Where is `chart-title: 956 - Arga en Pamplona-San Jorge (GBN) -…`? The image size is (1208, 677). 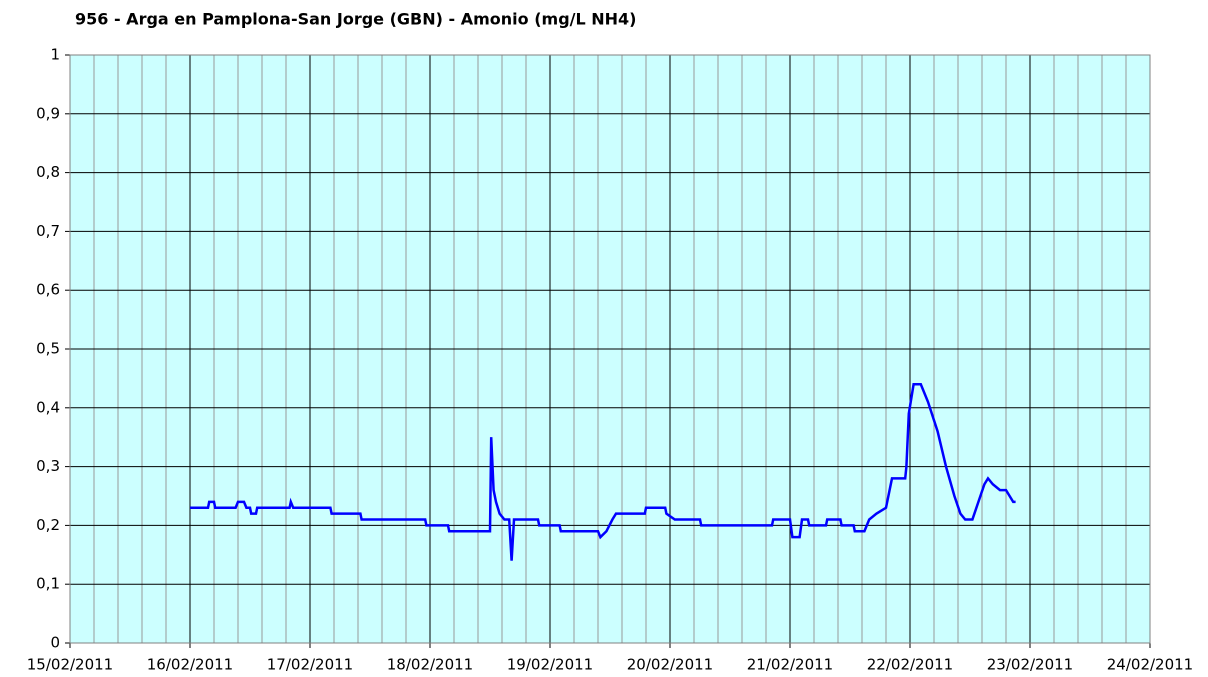
chart-title: 956 - Arga en Pamplona-San Jorge (GBN) -… is located at coordinates (355, 19).